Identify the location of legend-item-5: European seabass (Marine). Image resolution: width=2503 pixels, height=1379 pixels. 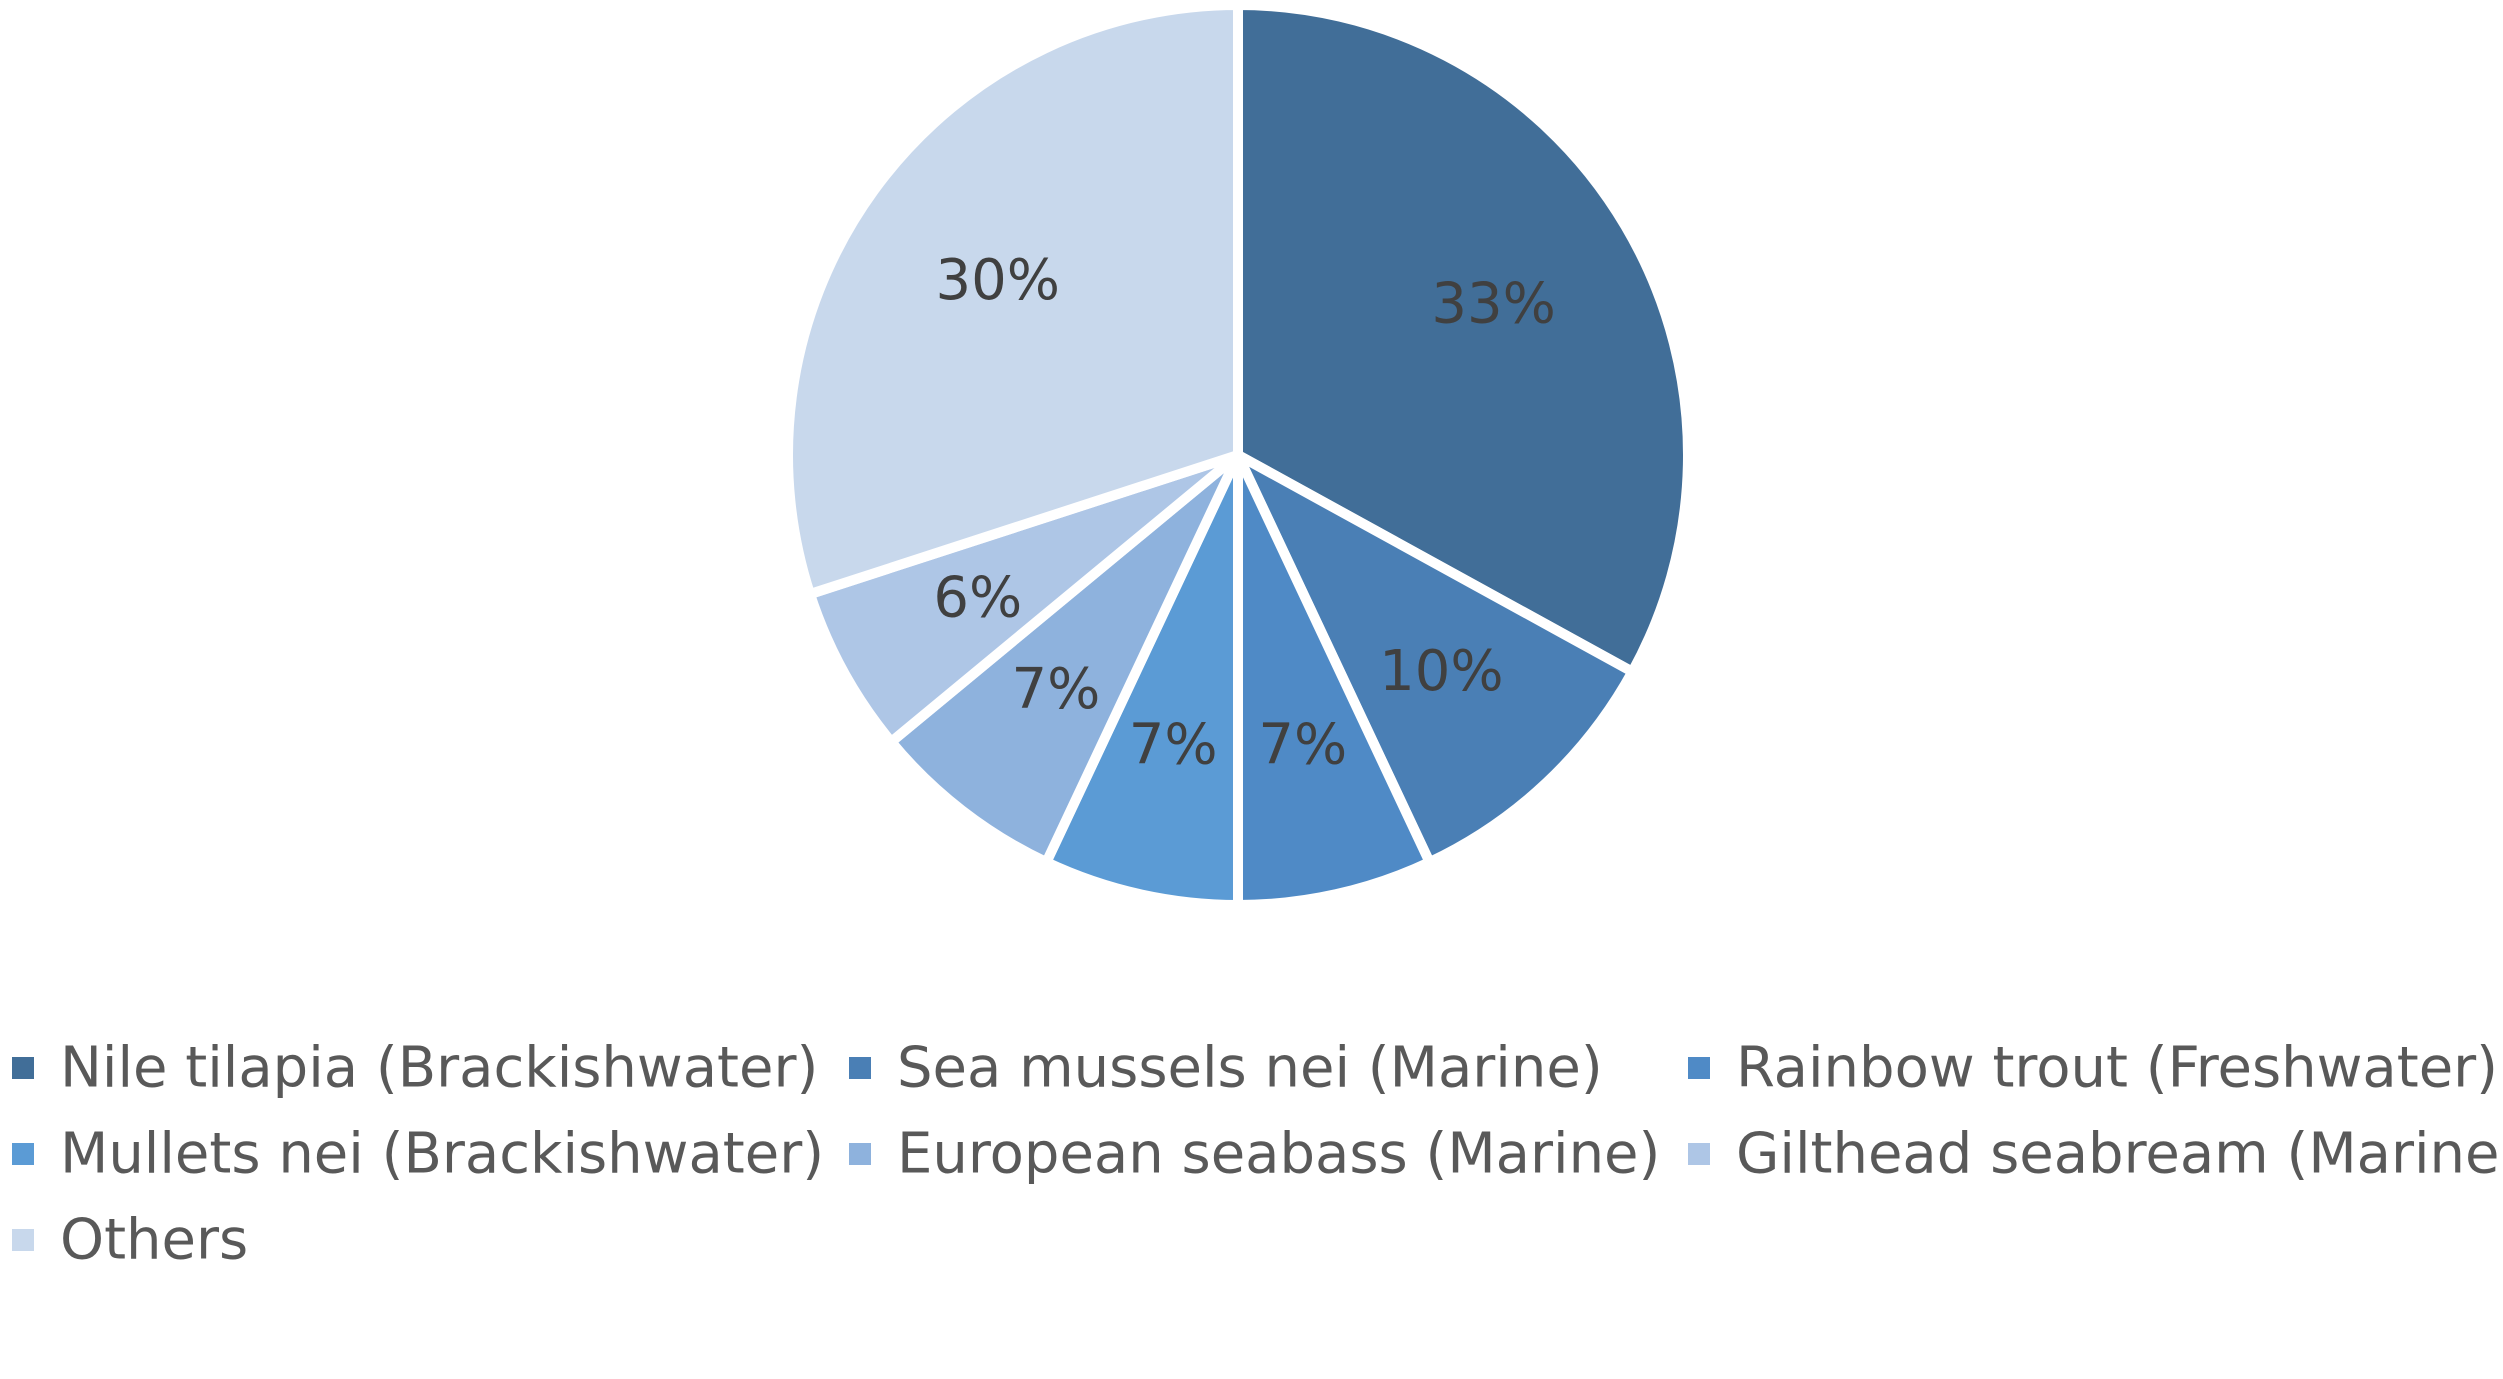
(1254, 1154).